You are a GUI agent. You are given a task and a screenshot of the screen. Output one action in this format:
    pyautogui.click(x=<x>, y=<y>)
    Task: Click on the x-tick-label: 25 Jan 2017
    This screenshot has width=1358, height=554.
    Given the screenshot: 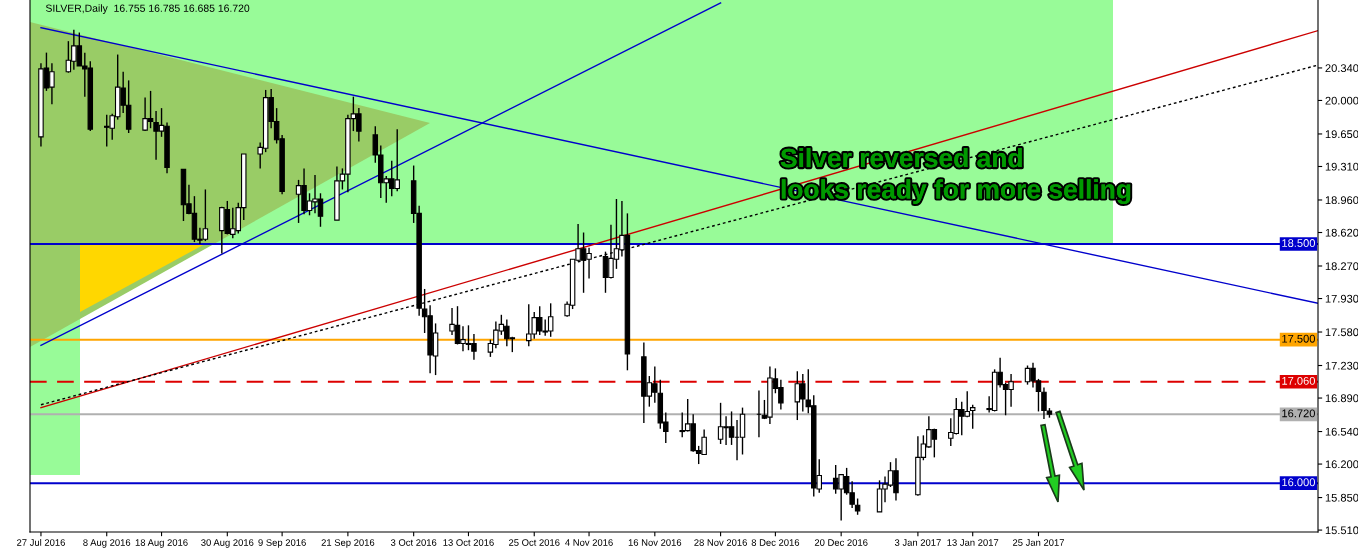 What is the action you would take?
    pyautogui.click(x=1038, y=542)
    